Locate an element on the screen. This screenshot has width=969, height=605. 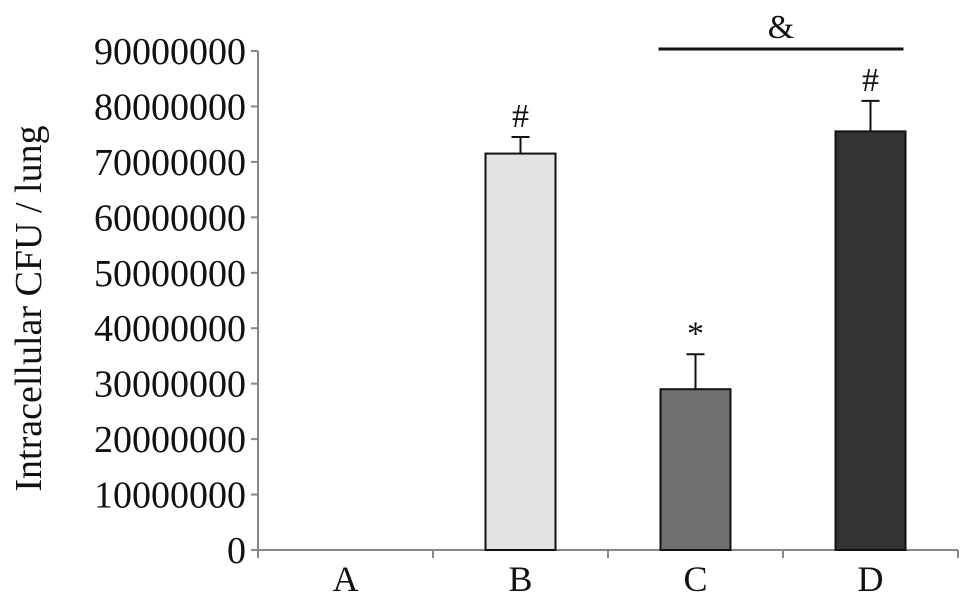
y-tick-label: 20000000 is located at coordinates (170, 440).